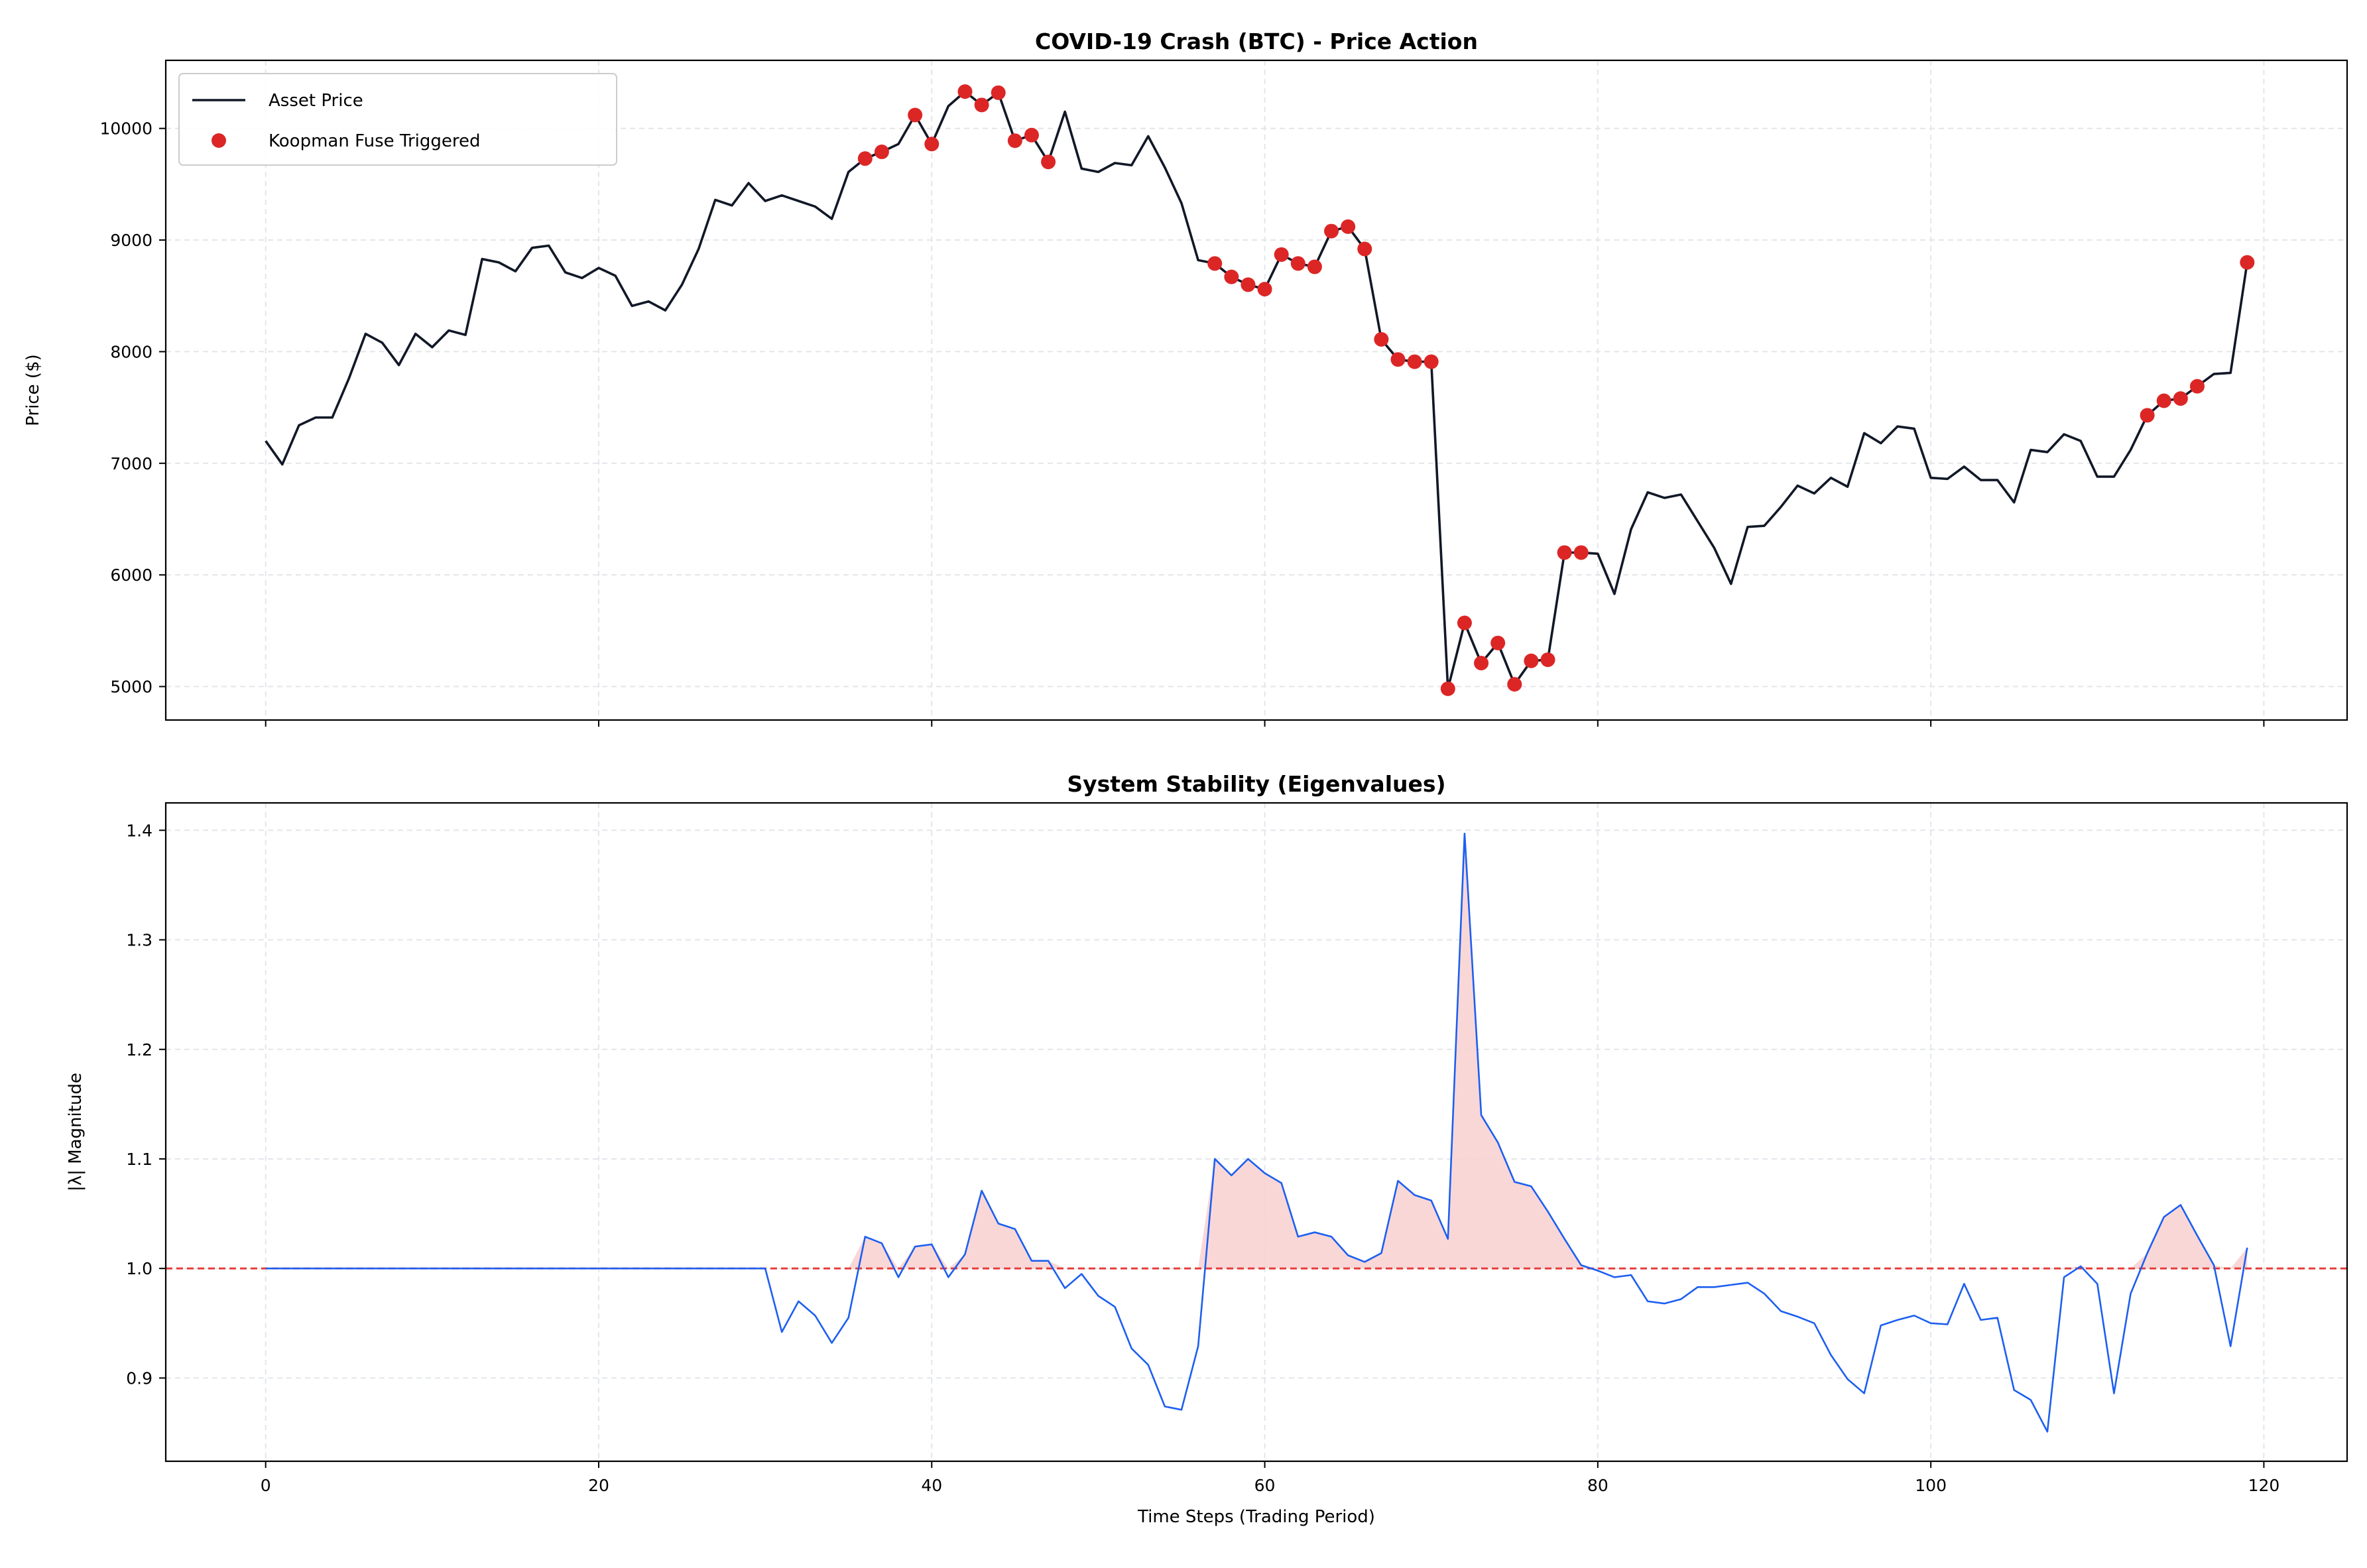 The image size is (2367, 1568). I want to click on y-tick-label: 8000, so click(131, 351).